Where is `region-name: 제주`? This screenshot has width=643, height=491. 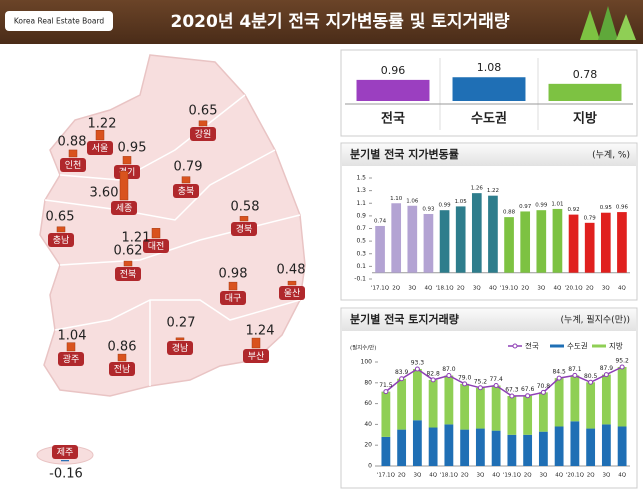 region-name: 제주 is located at coordinates (65, 452).